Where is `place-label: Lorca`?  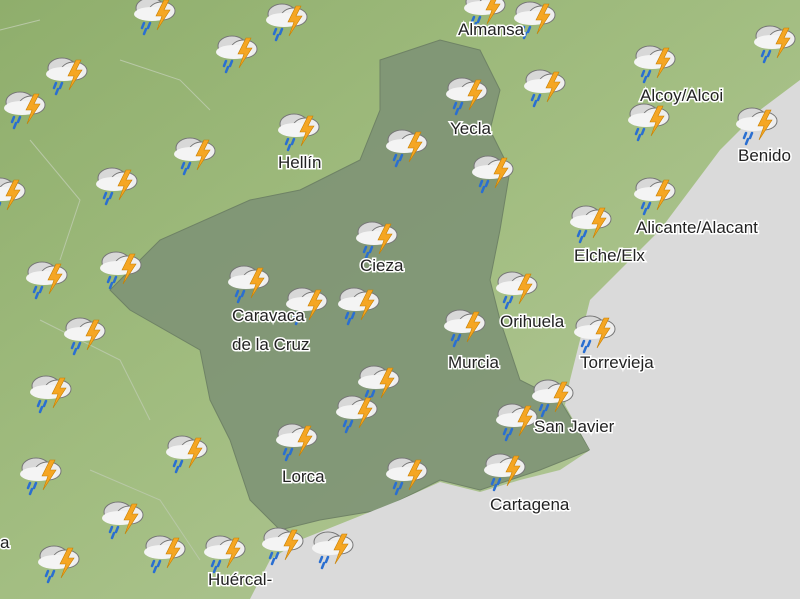
place-label: Lorca is located at coordinates (303, 476).